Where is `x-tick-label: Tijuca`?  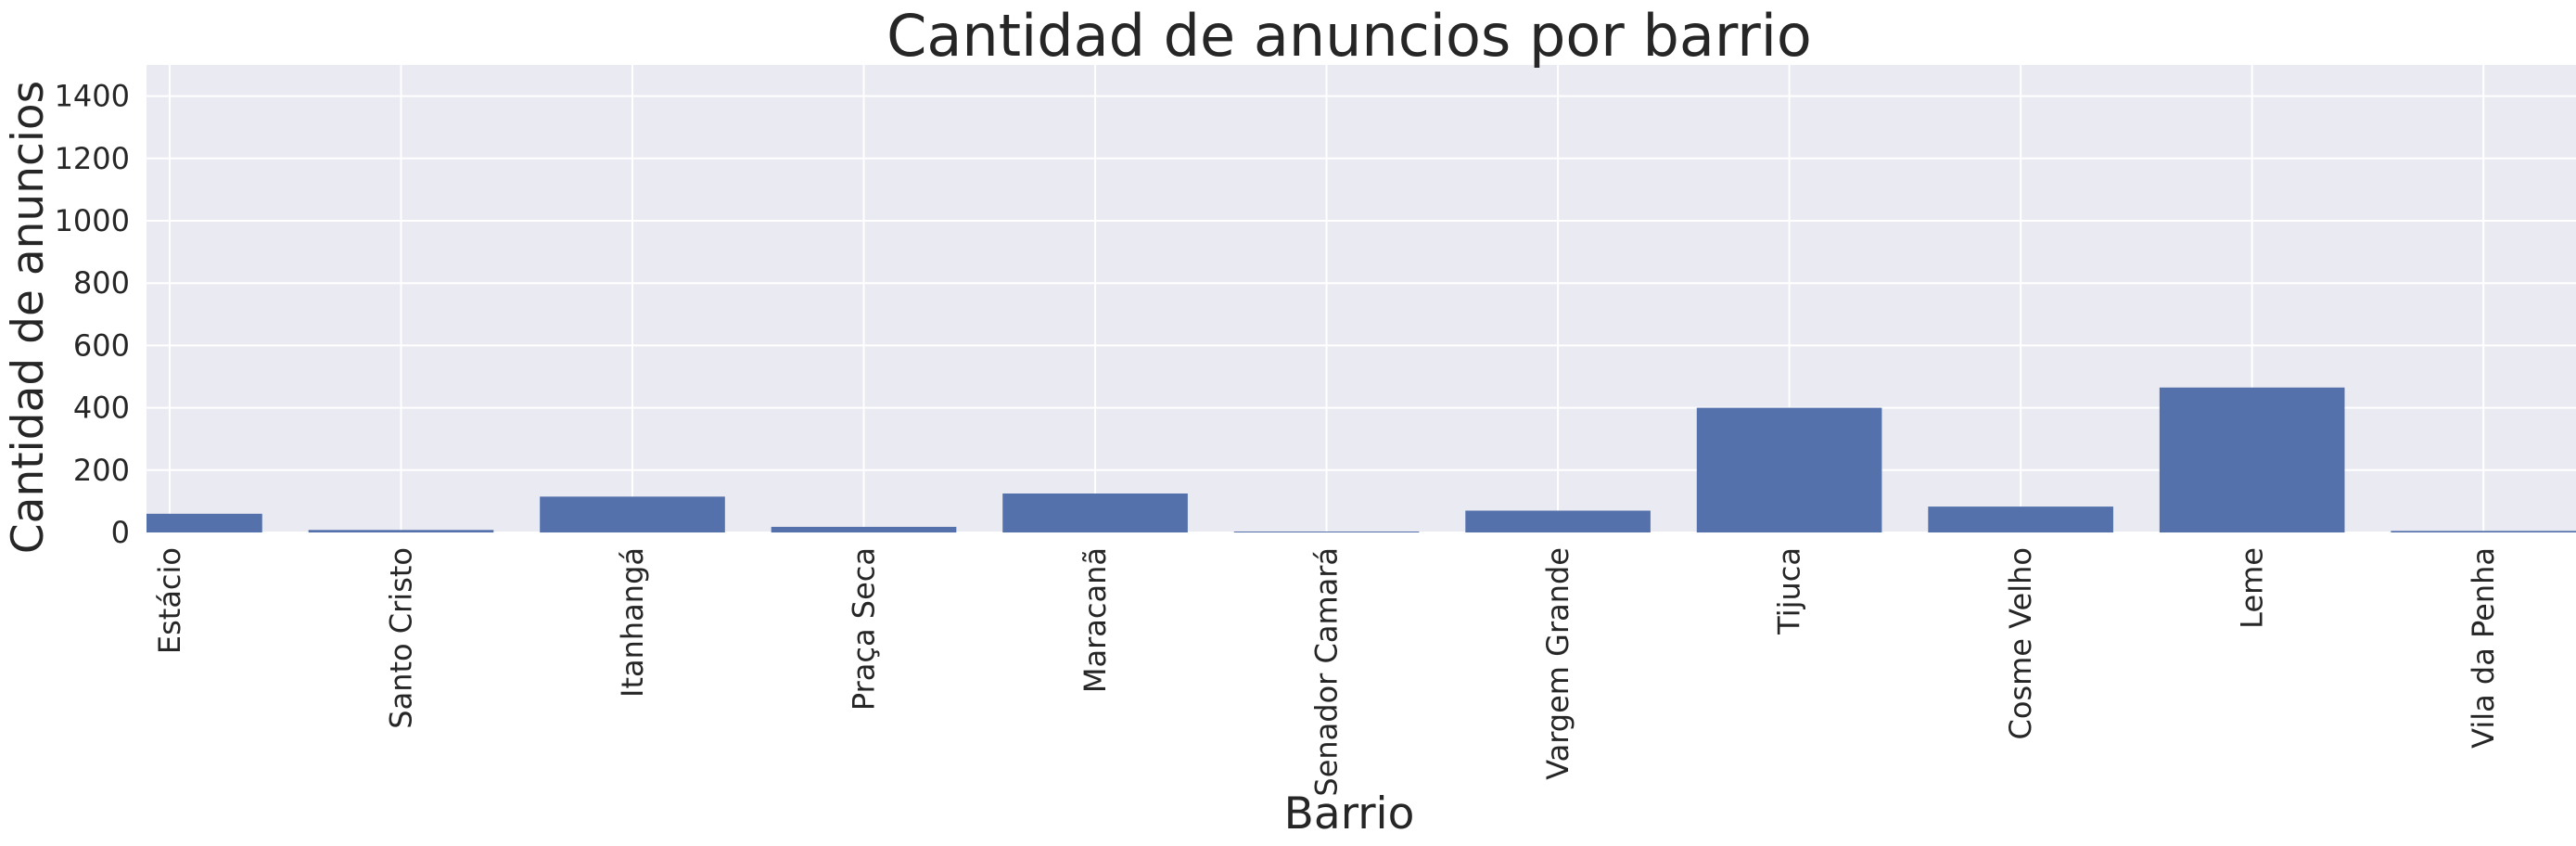 x-tick-label: Tijuca is located at coordinates (1789, 591).